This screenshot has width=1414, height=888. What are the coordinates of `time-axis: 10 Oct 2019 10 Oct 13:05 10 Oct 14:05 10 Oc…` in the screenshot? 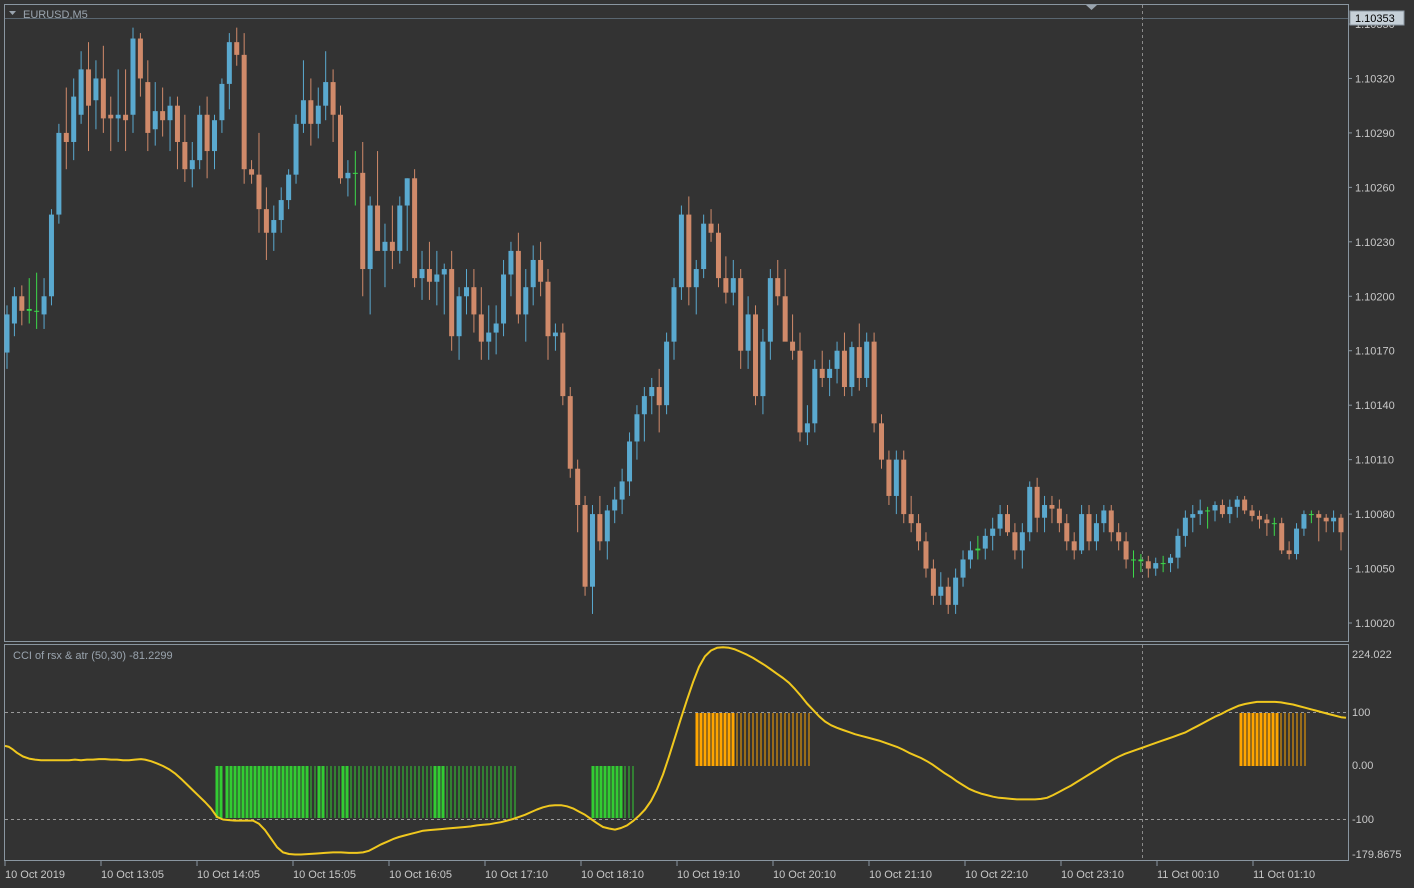 It's located at (659, 871).